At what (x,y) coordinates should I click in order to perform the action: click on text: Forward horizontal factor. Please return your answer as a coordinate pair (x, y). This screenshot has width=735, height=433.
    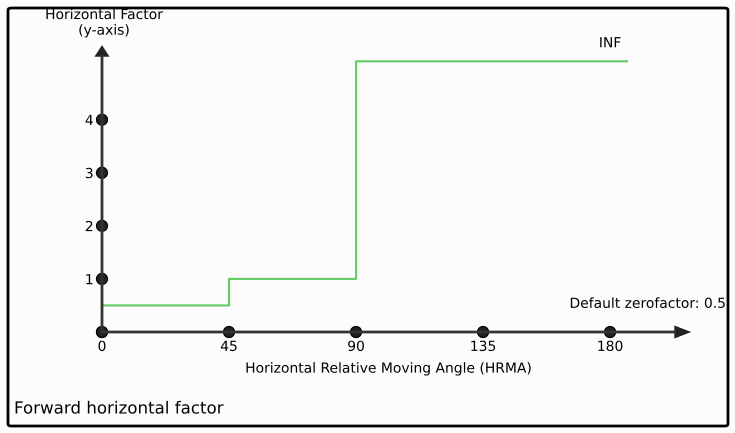
    Looking at the image, I should click on (120, 407).